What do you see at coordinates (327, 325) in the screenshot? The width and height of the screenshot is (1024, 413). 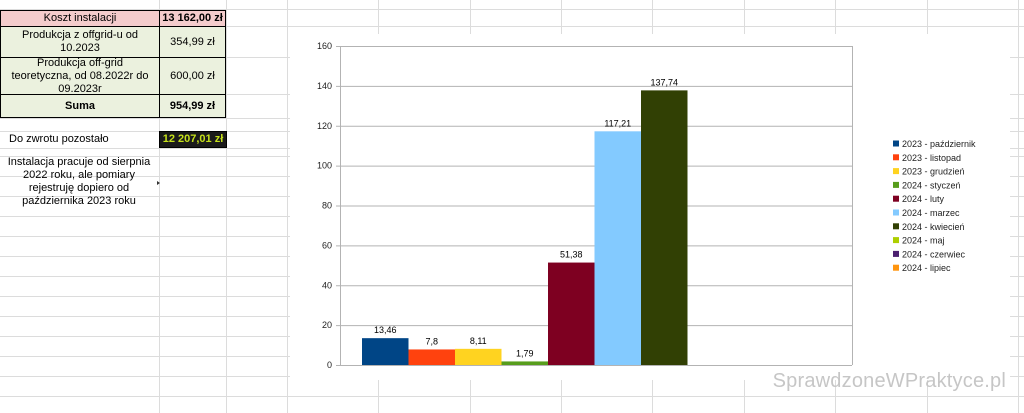 I see `y-tick-label: 20` at bounding box center [327, 325].